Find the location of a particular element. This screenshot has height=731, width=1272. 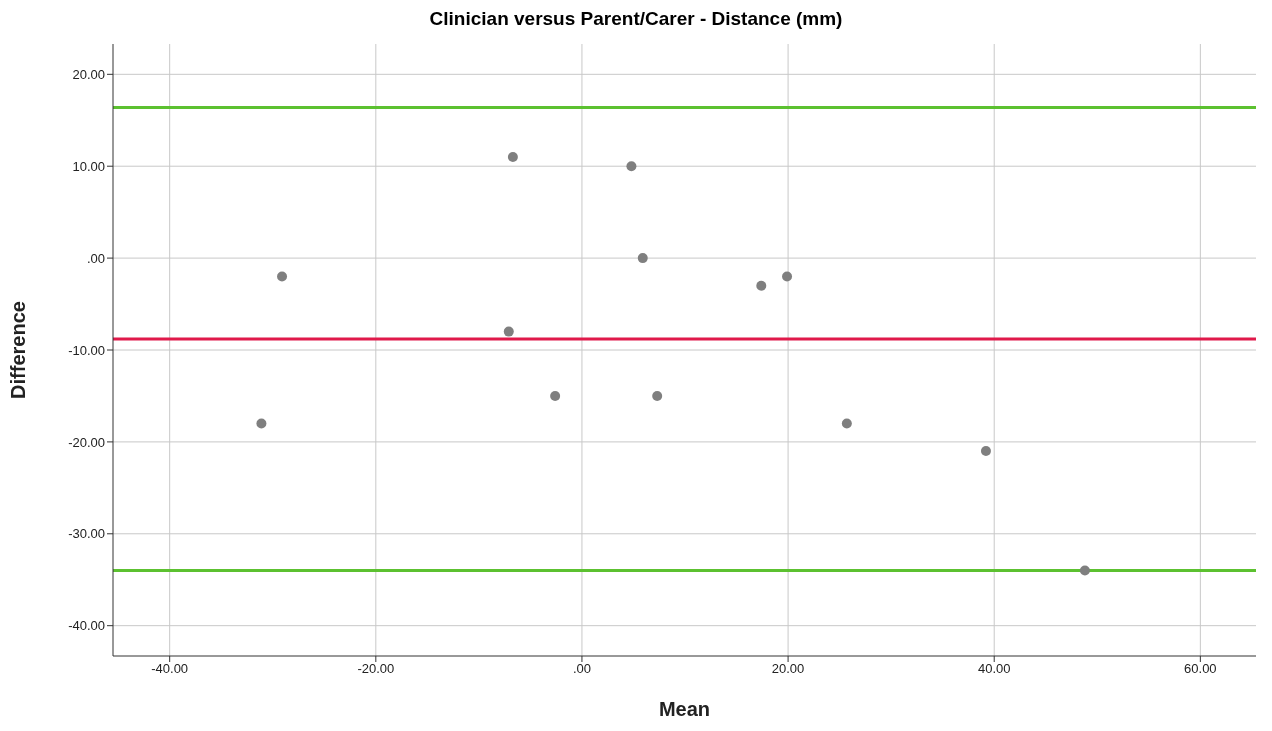

x-tick-label: -20.00 is located at coordinates (376, 669).